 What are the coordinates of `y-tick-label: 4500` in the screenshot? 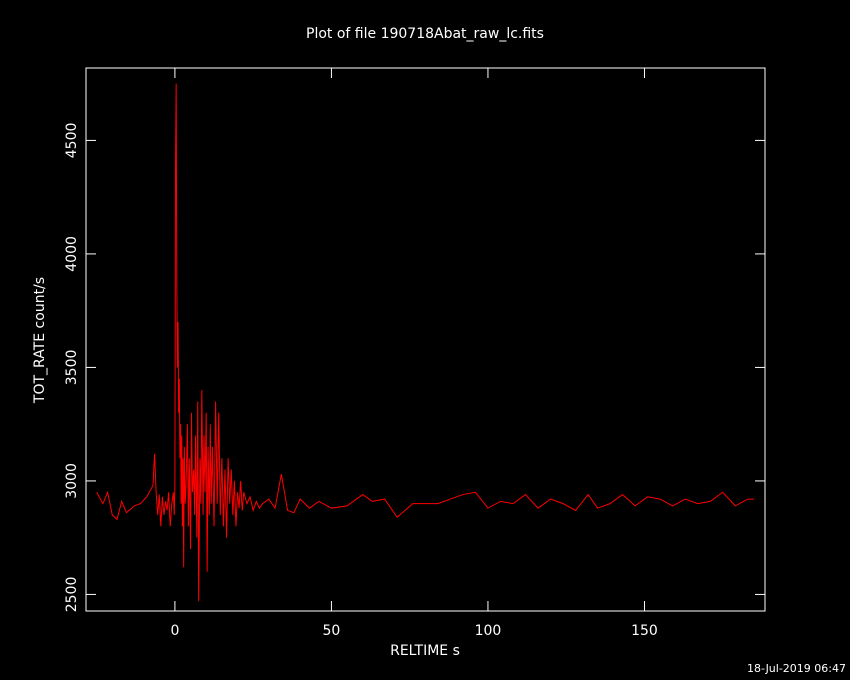 It's located at (72, 141).